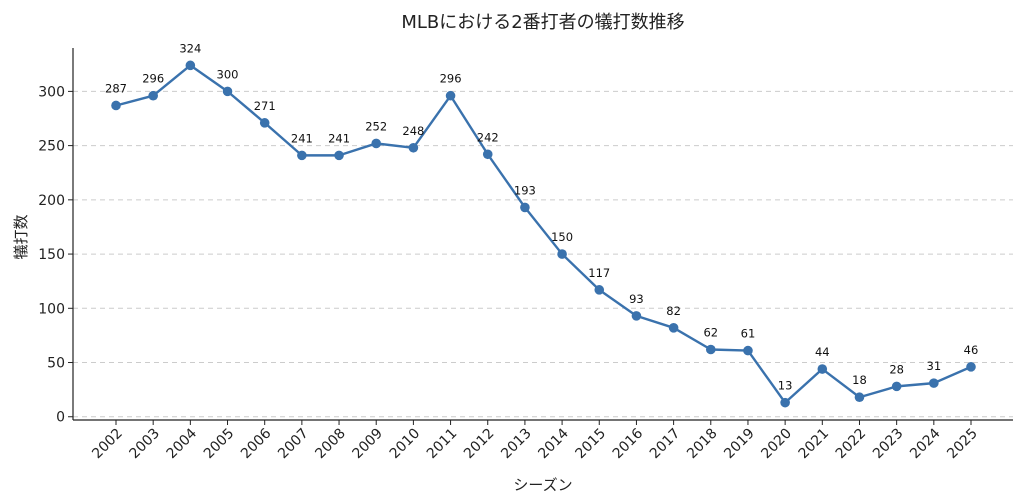  What do you see at coordinates (673, 328) in the screenshot?
I see `data-point-2017` at bounding box center [673, 328].